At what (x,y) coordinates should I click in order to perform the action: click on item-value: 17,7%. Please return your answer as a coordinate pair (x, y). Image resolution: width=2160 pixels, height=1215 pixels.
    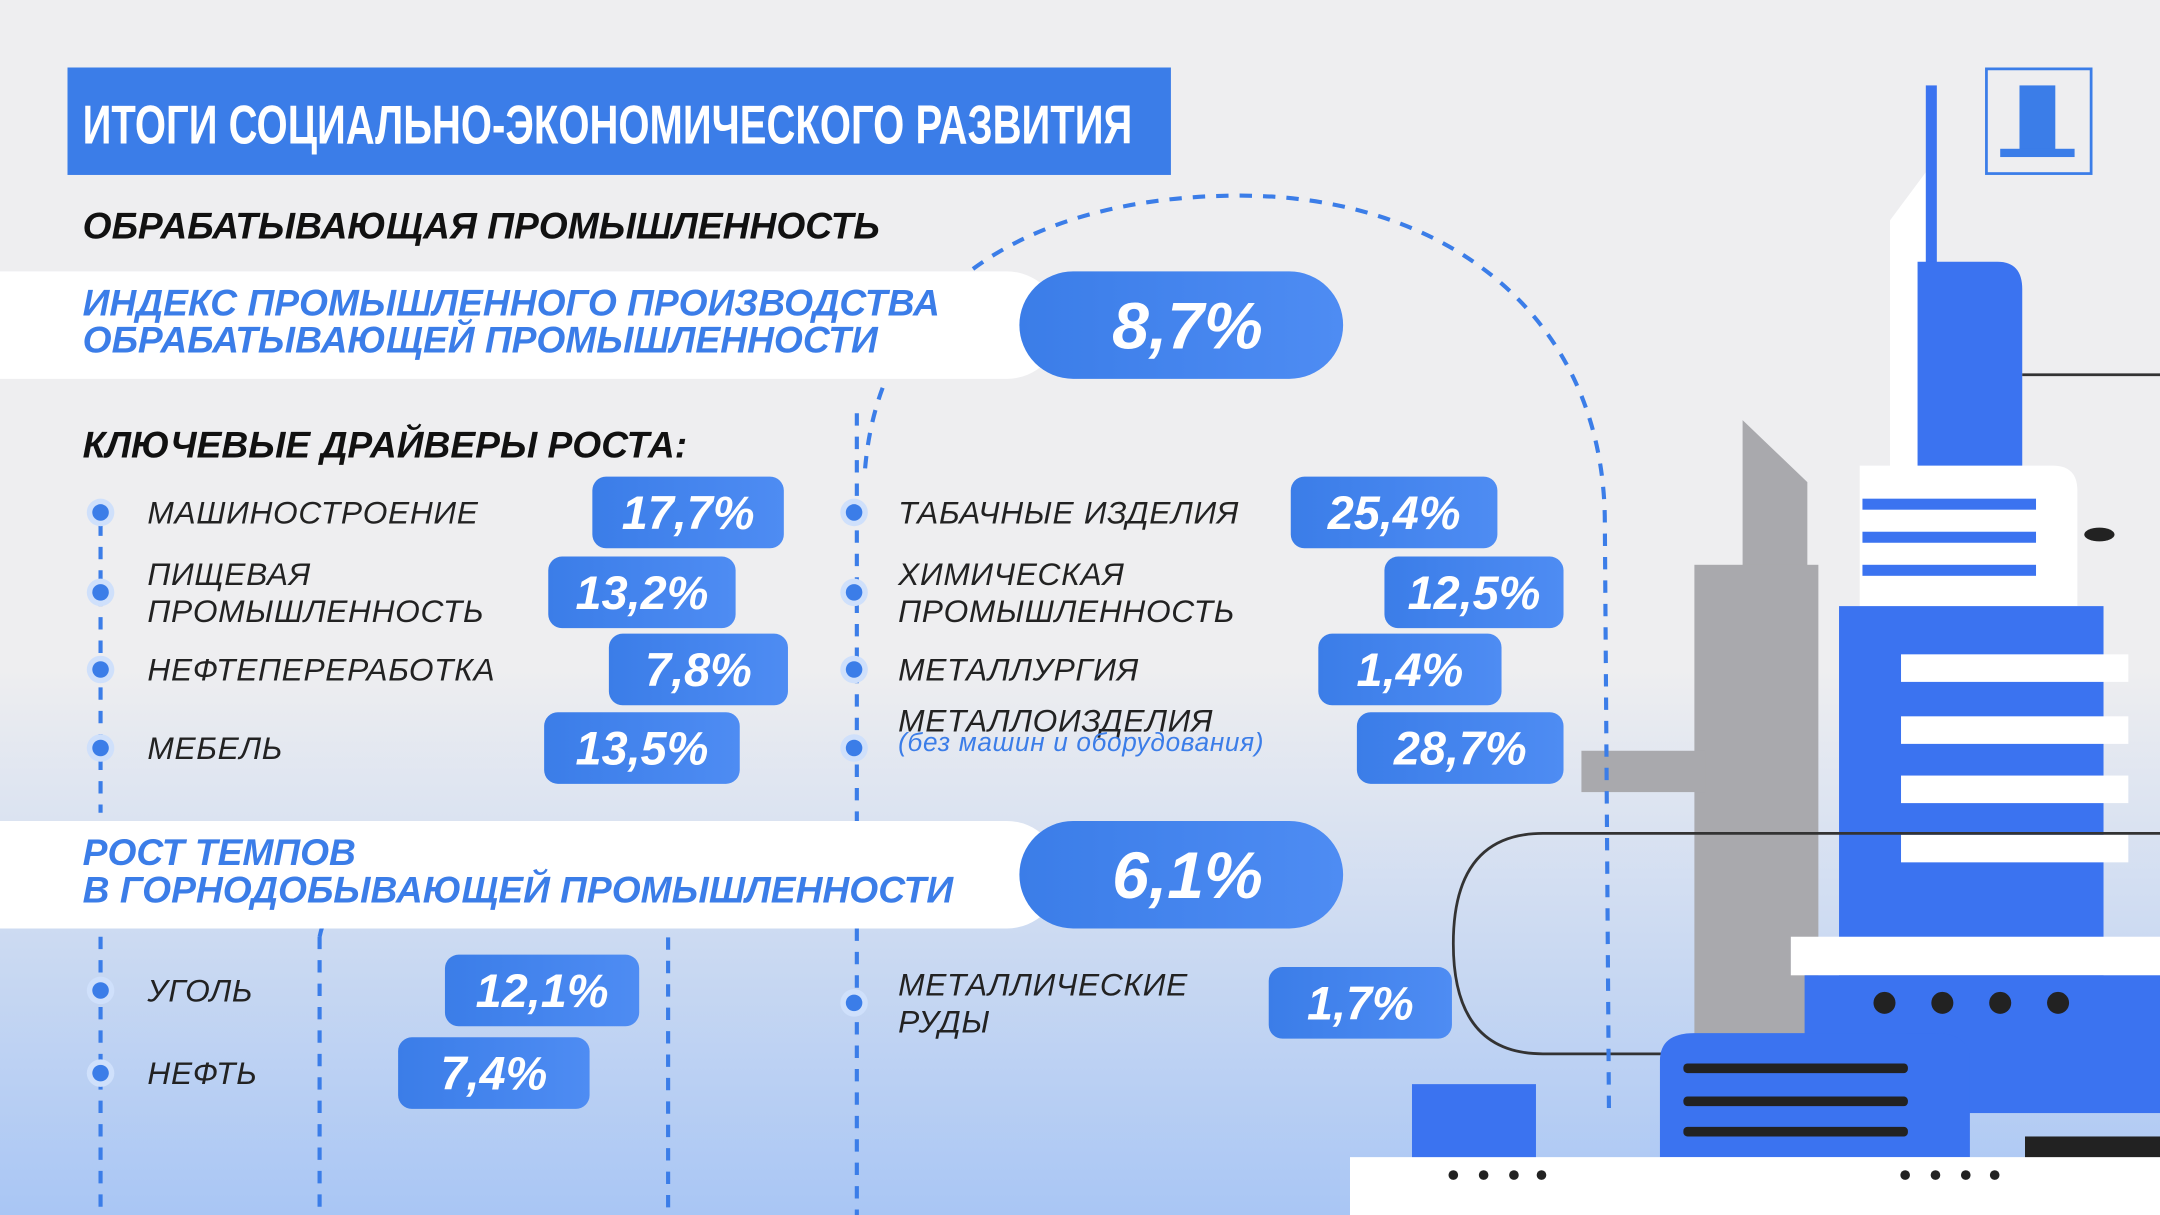
    Looking at the image, I should click on (688, 513).